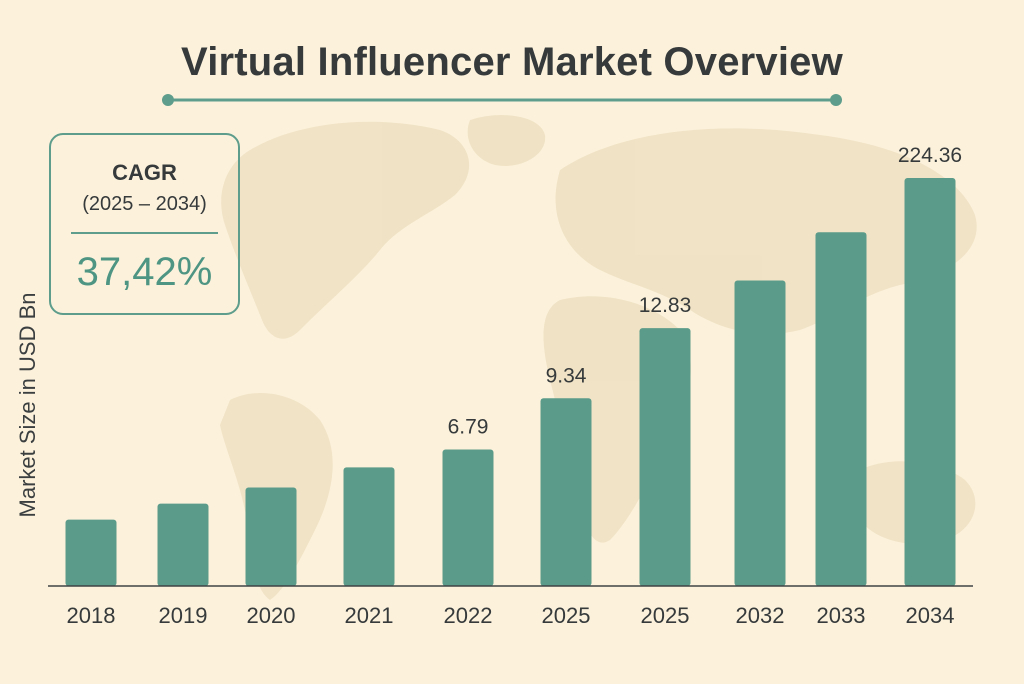 The image size is (1024, 684). What do you see at coordinates (369, 615) in the screenshot?
I see `x-tick-label: 2021` at bounding box center [369, 615].